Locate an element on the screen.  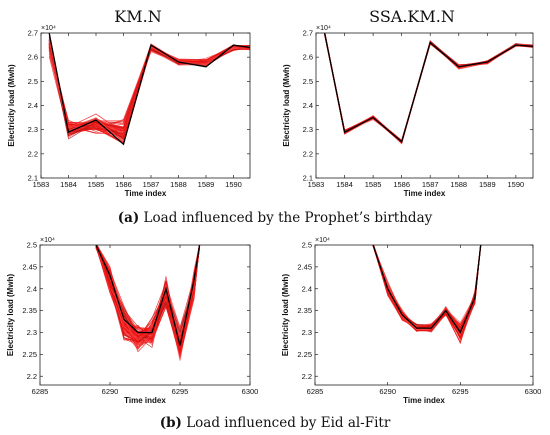
caption-b: (b) Load influenced by Eid al-Fitr is located at coordinates (275, 423).